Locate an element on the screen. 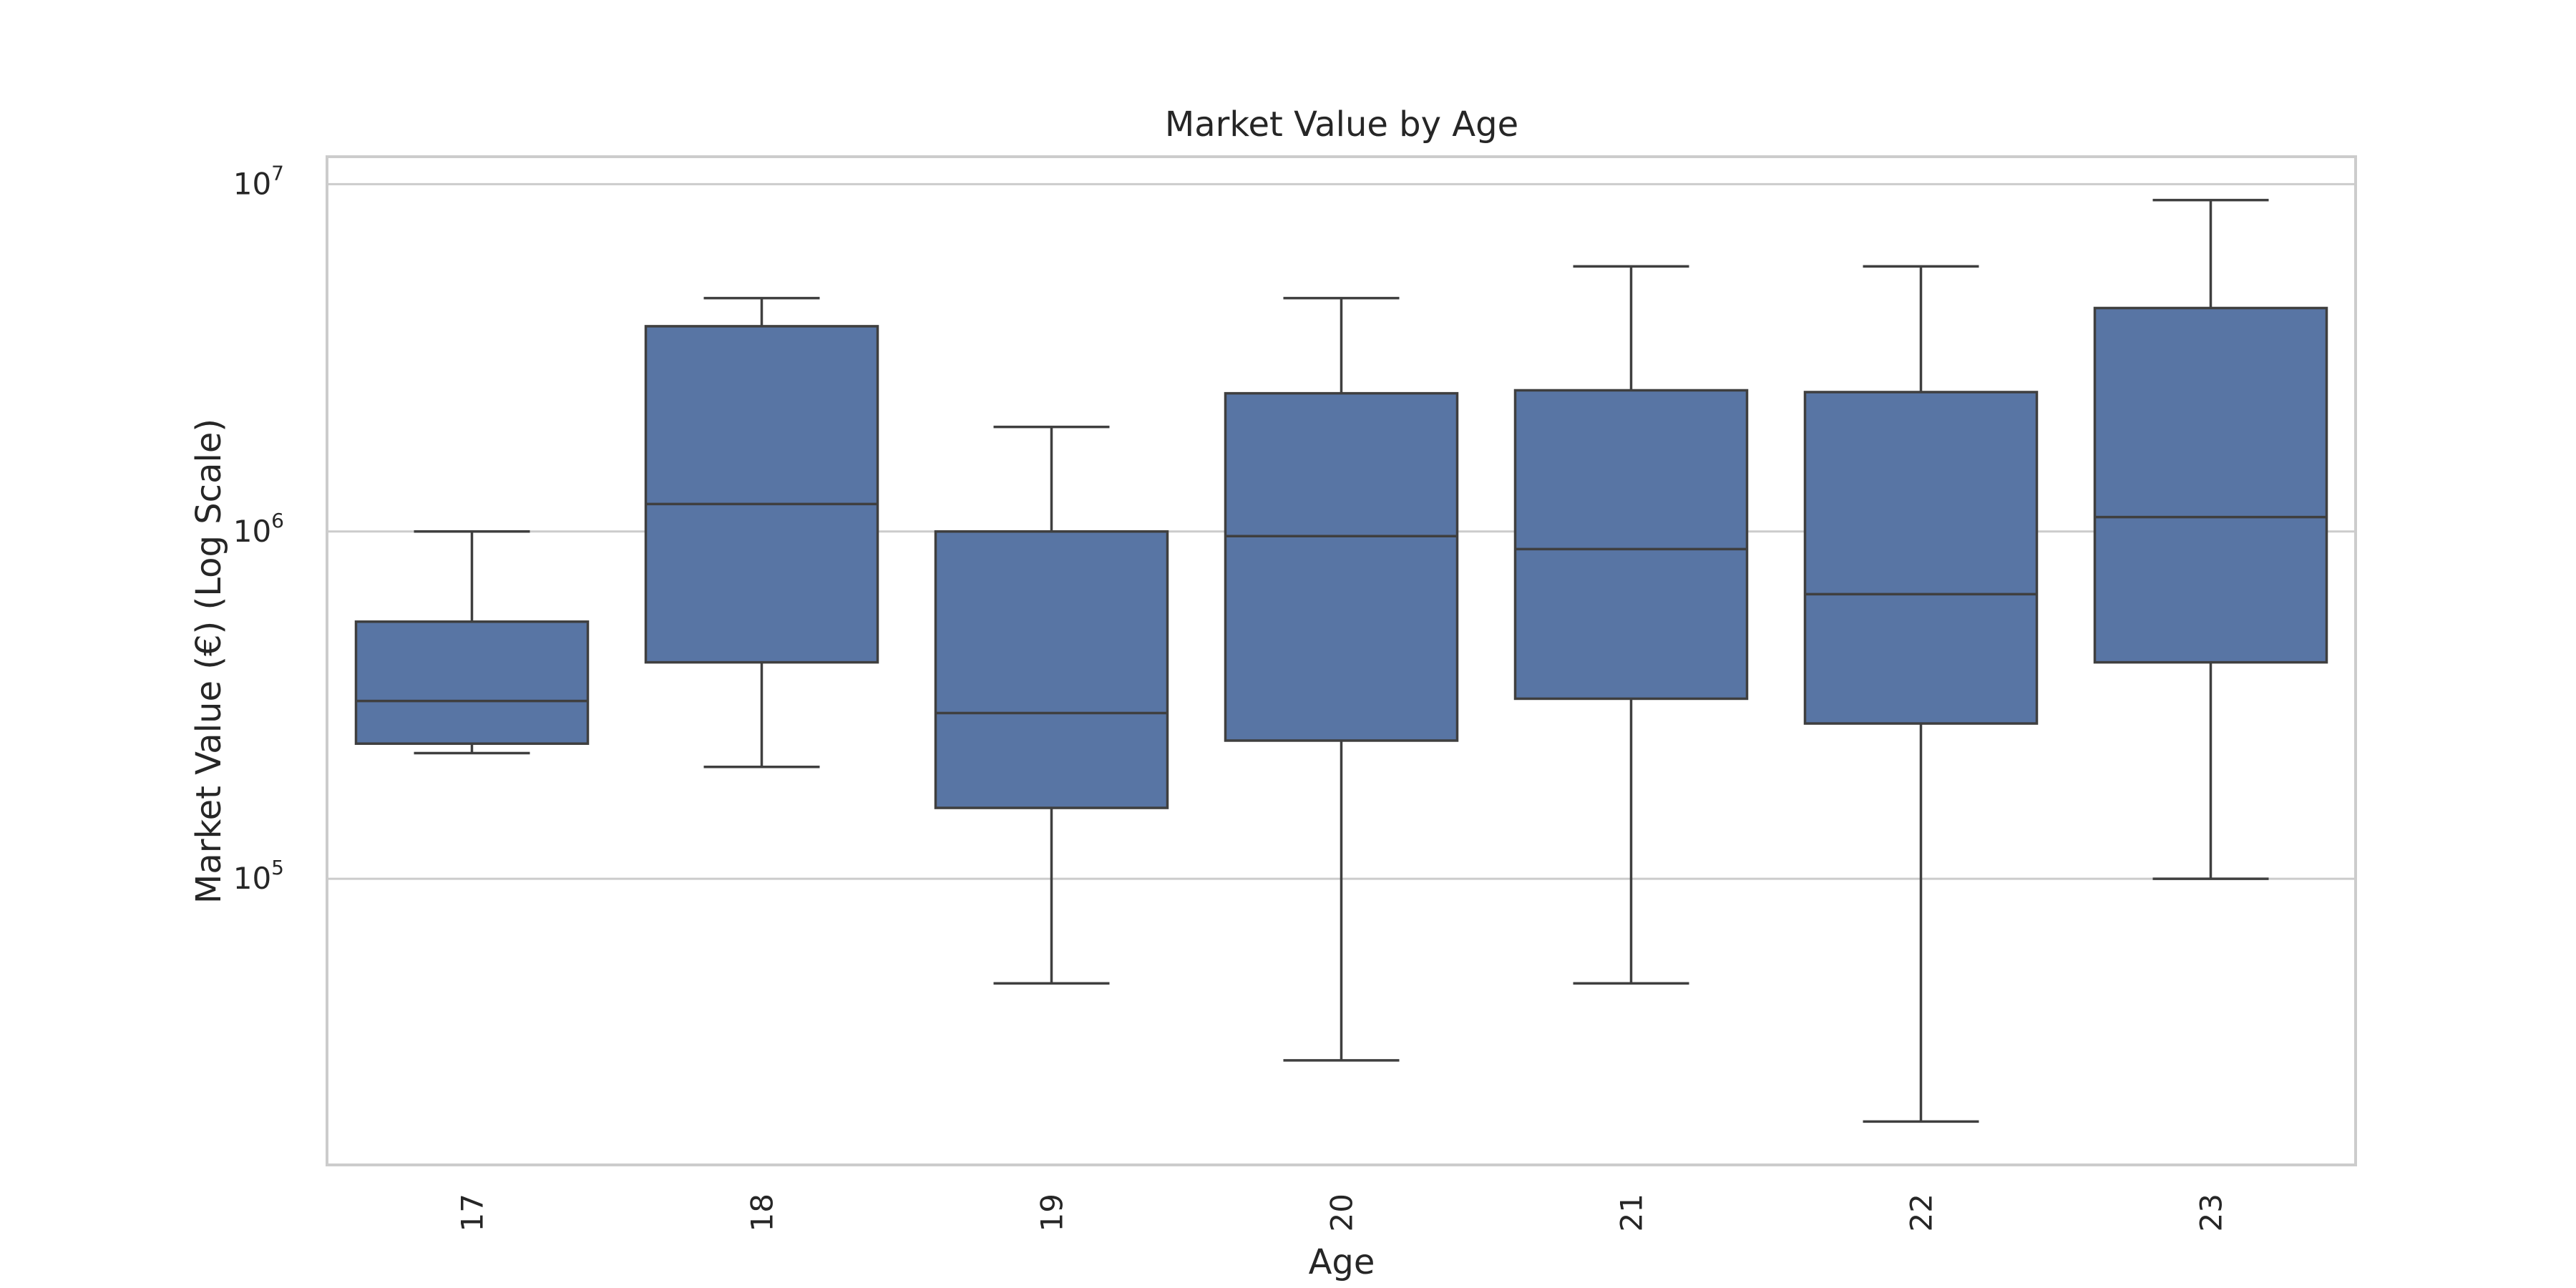  x-tick-labels: 17 18 19 20 21 22 23 is located at coordinates (1342, 1212).